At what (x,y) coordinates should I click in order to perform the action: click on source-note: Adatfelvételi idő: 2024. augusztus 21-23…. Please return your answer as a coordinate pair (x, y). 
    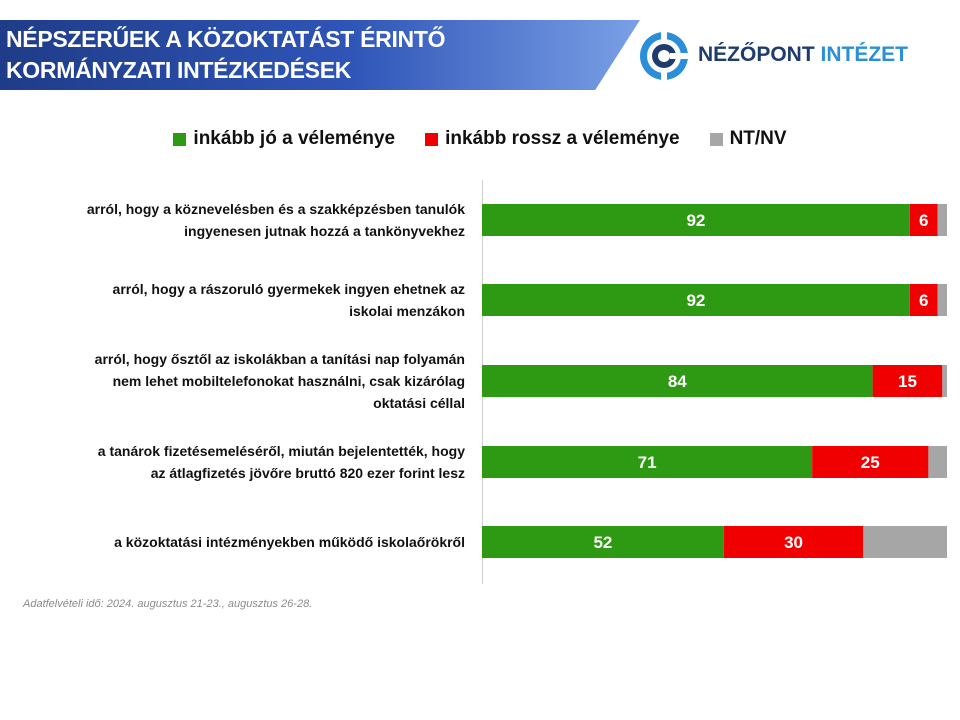
    Looking at the image, I should click on (168, 604).